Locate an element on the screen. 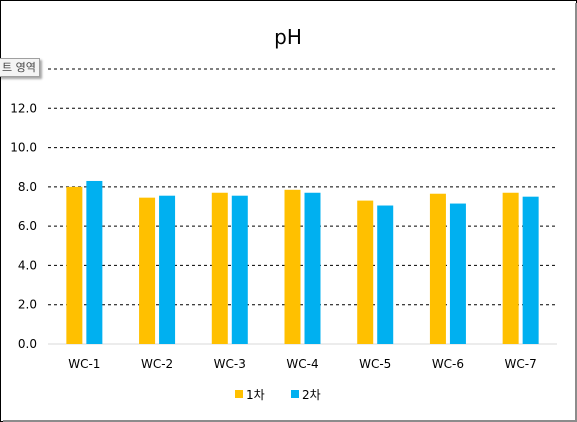 This screenshot has height=422, width=577. y-tick-label: 8.0 is located at coordinates (27, 187).